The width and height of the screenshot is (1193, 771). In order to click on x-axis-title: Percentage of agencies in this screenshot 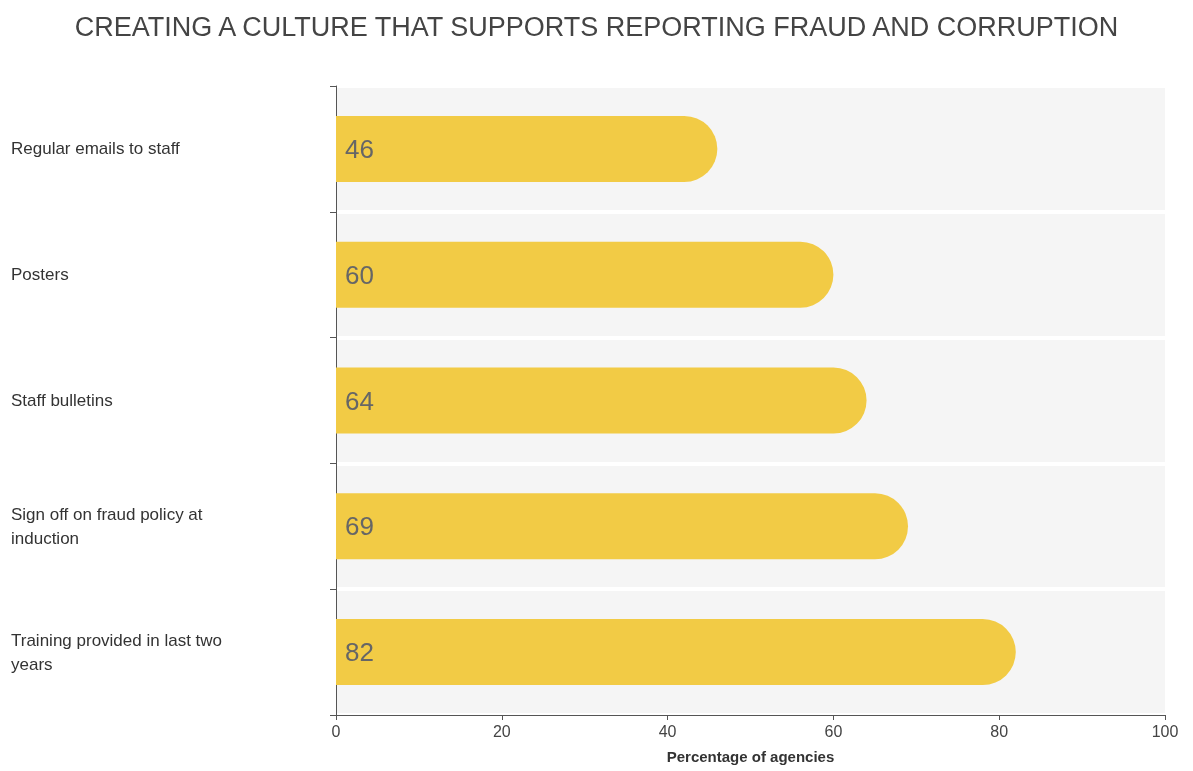, I will do `click(750, 756)`.